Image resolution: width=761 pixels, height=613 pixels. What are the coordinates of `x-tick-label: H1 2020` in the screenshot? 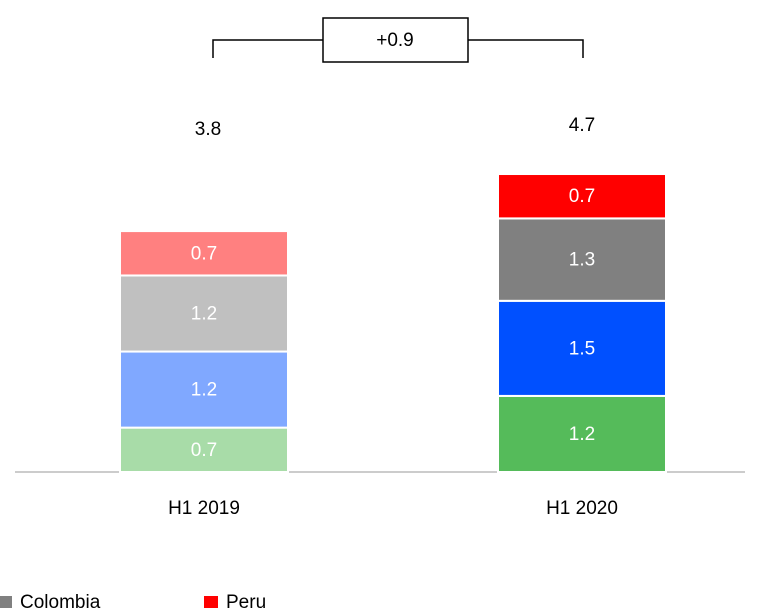 It's located at (582, 508).